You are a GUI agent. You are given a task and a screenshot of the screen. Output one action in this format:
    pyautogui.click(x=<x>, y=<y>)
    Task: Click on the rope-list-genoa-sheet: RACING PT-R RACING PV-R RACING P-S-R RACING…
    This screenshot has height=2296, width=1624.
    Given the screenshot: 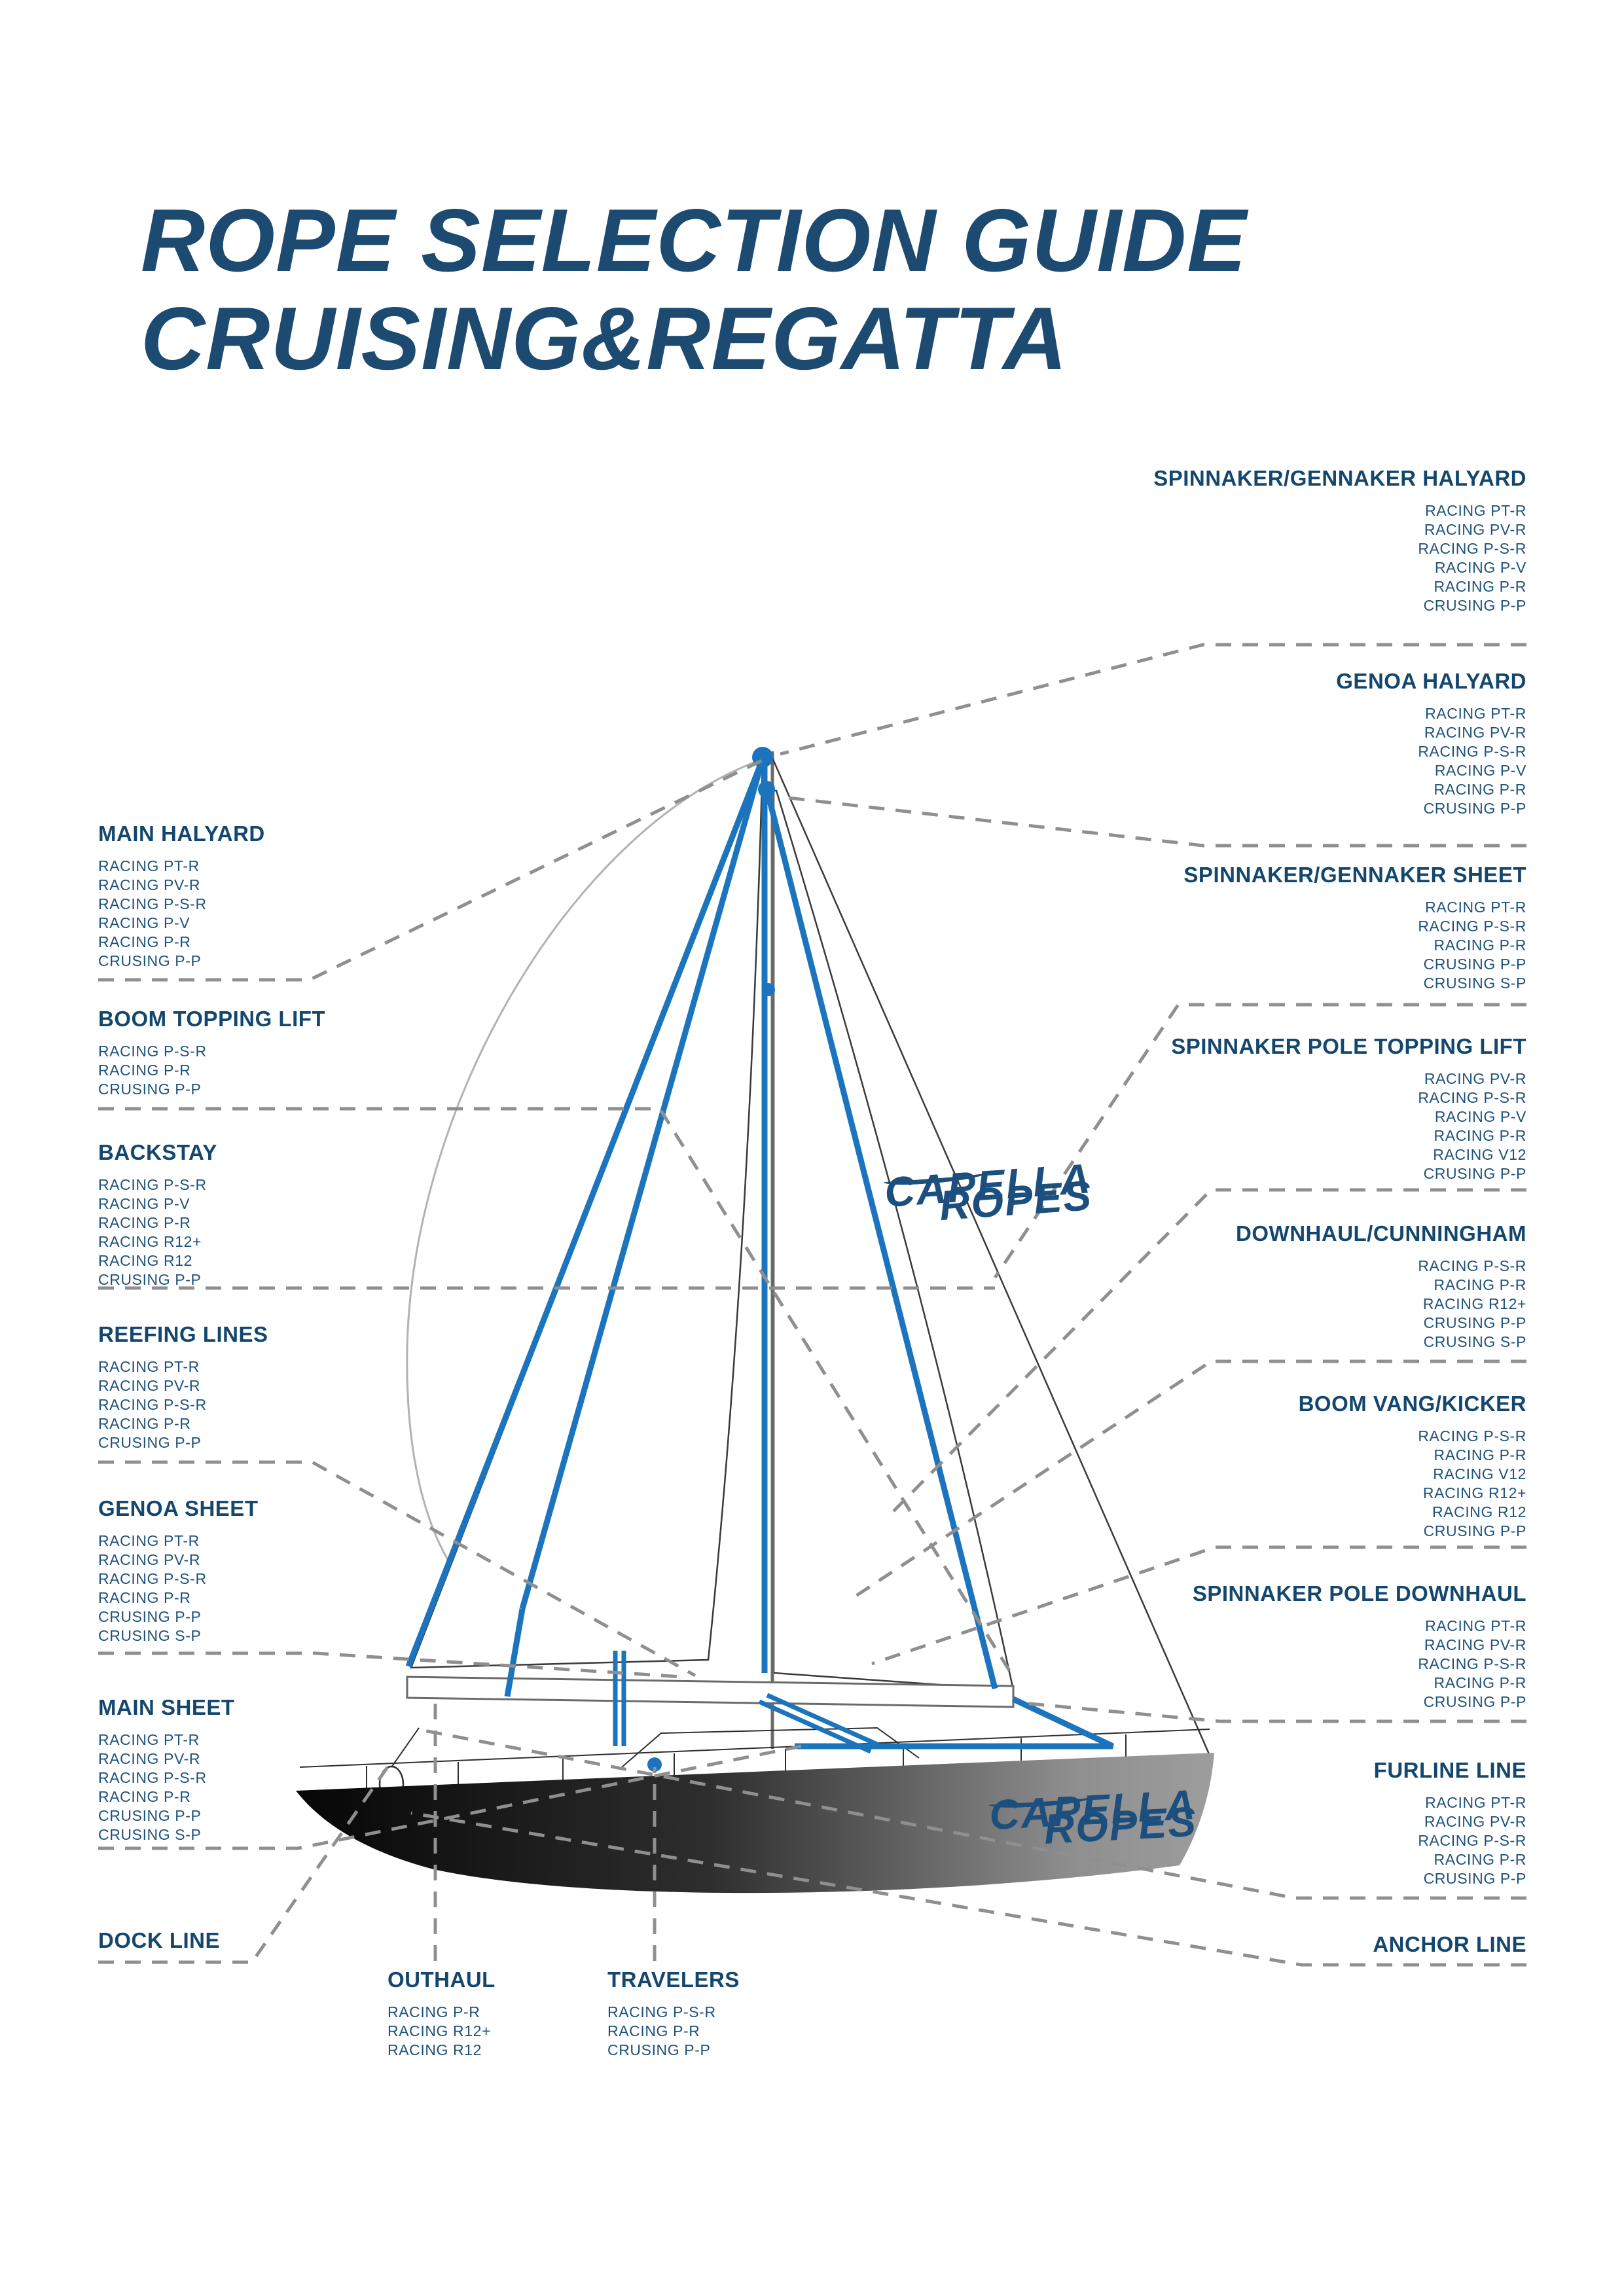 What is the action you would take?
    pyautogui.click(x=178, y=1588)
    